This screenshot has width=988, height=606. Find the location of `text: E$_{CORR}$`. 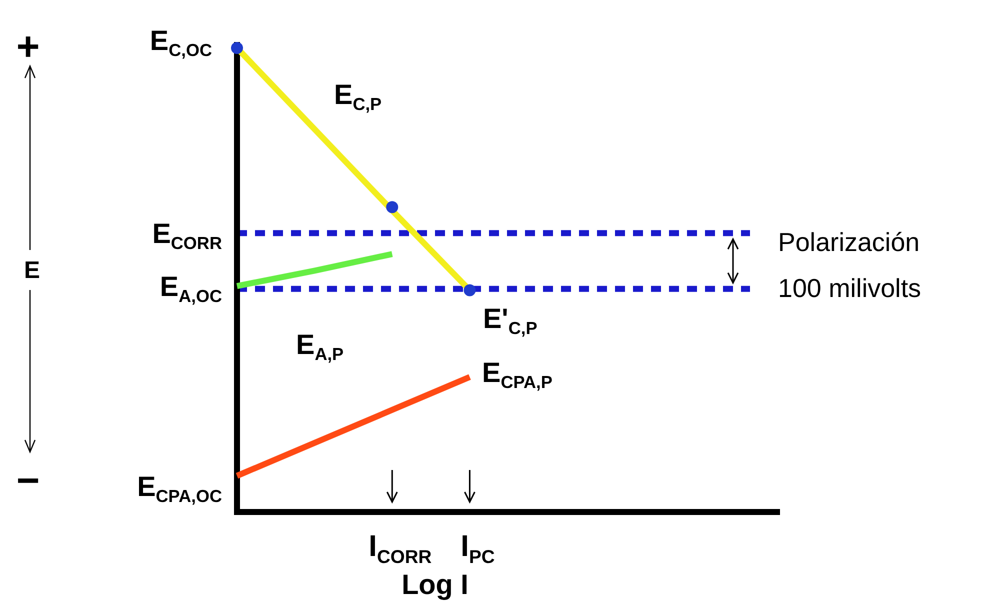

text: E$_{CORR}$ is located at coordinates (187, 236).